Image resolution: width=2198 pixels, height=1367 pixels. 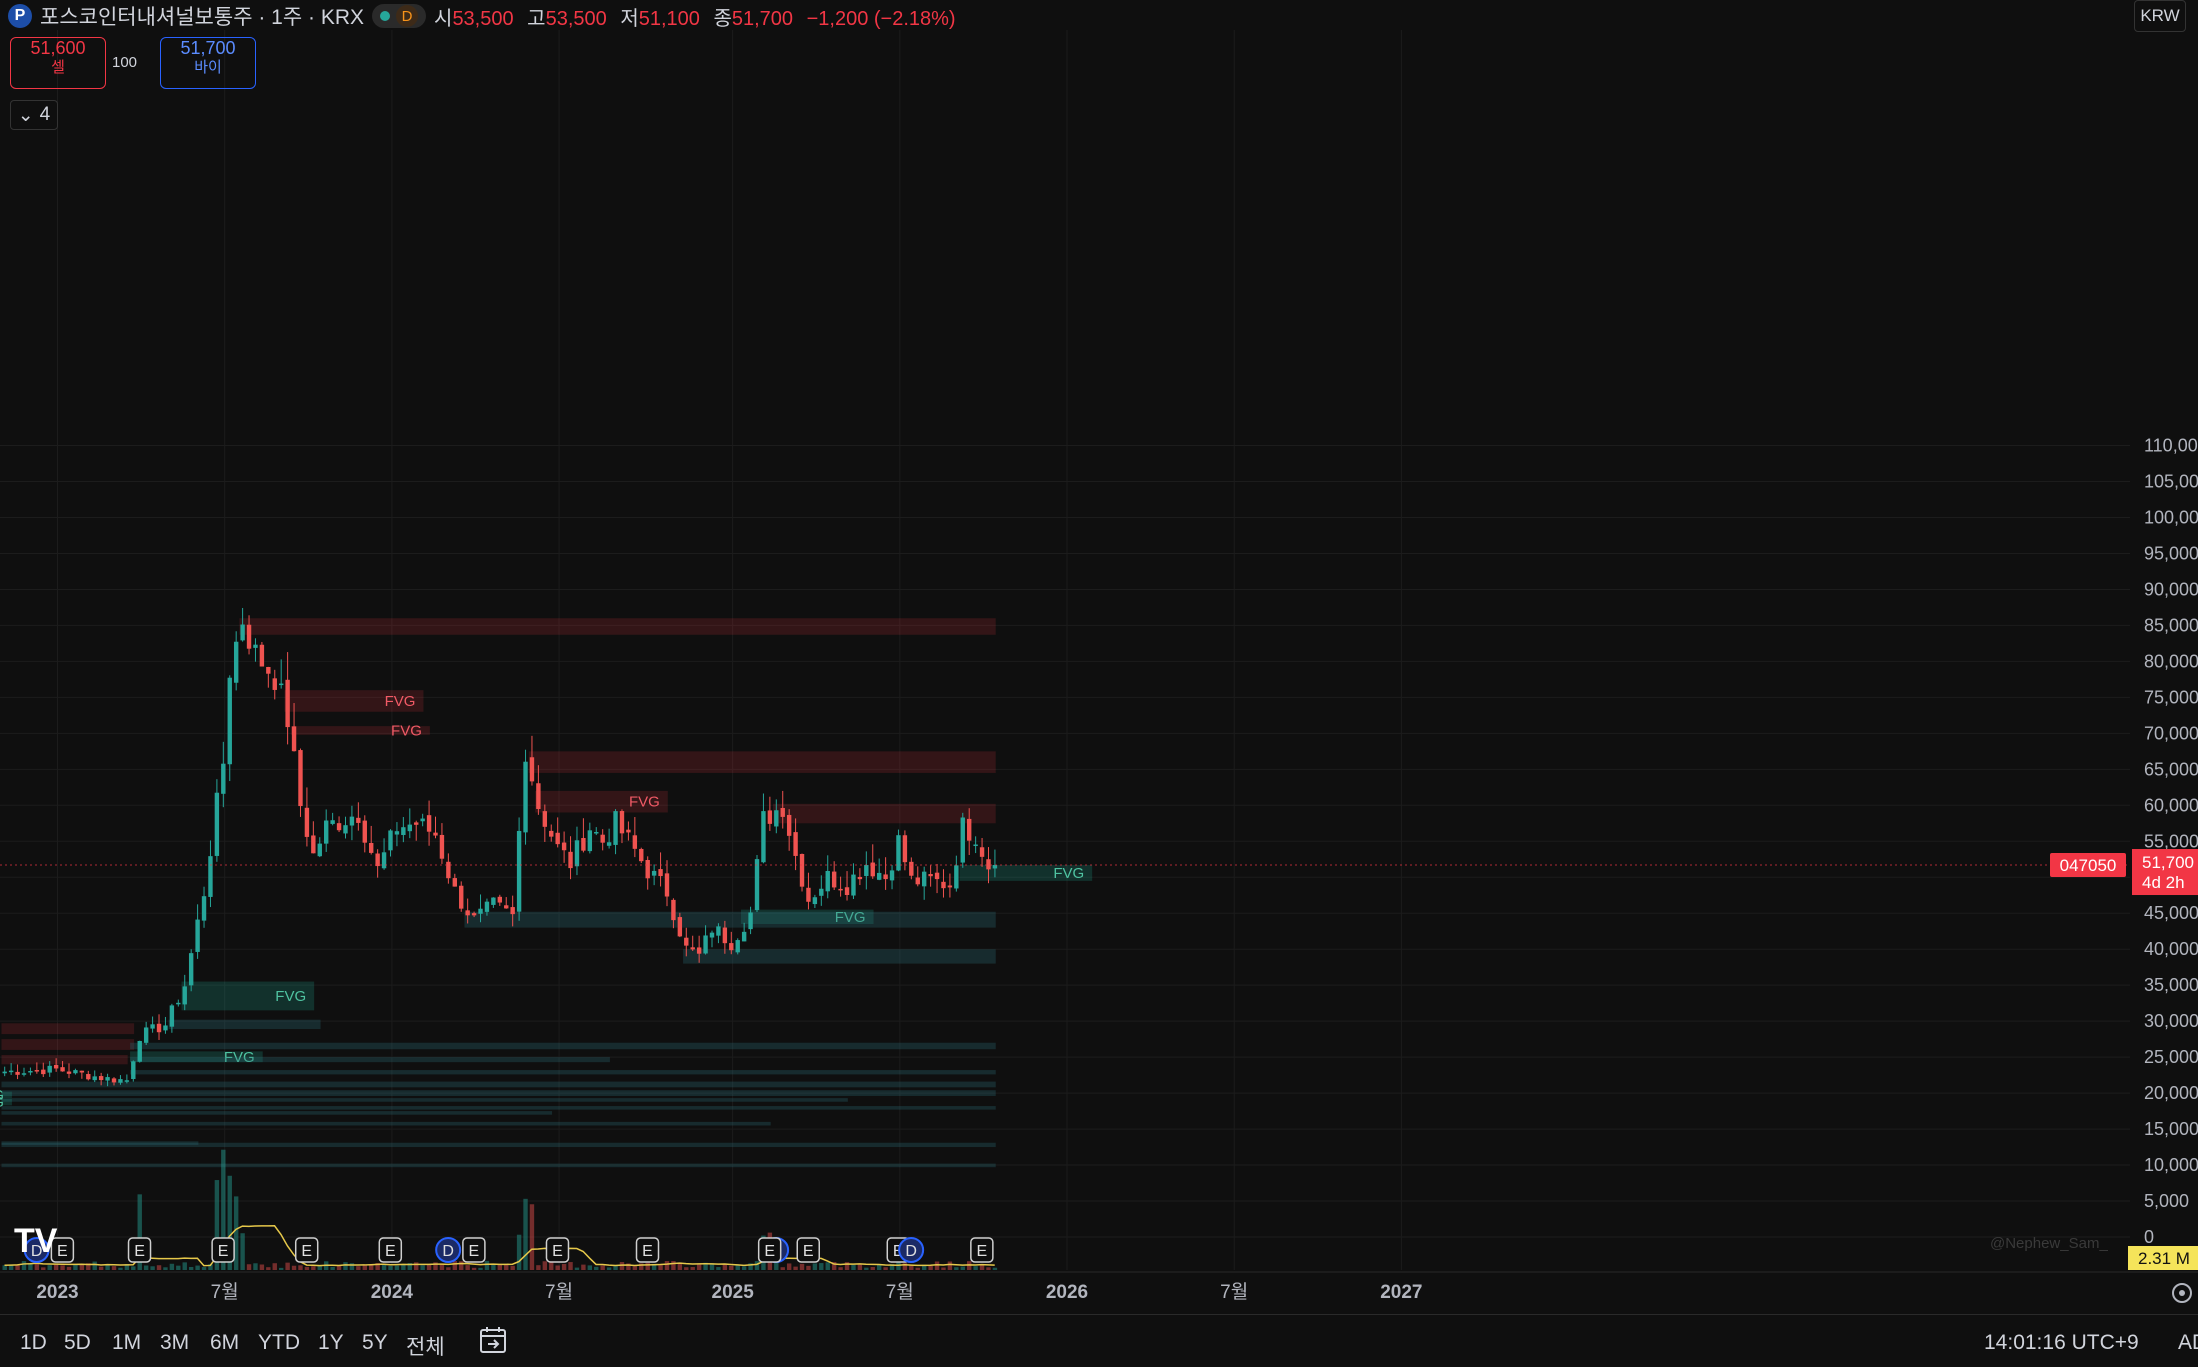 What do you see at coordinates (474, 1250) in the screenshot?
I see `earnings-marker` at bounding box center [474, 1250].